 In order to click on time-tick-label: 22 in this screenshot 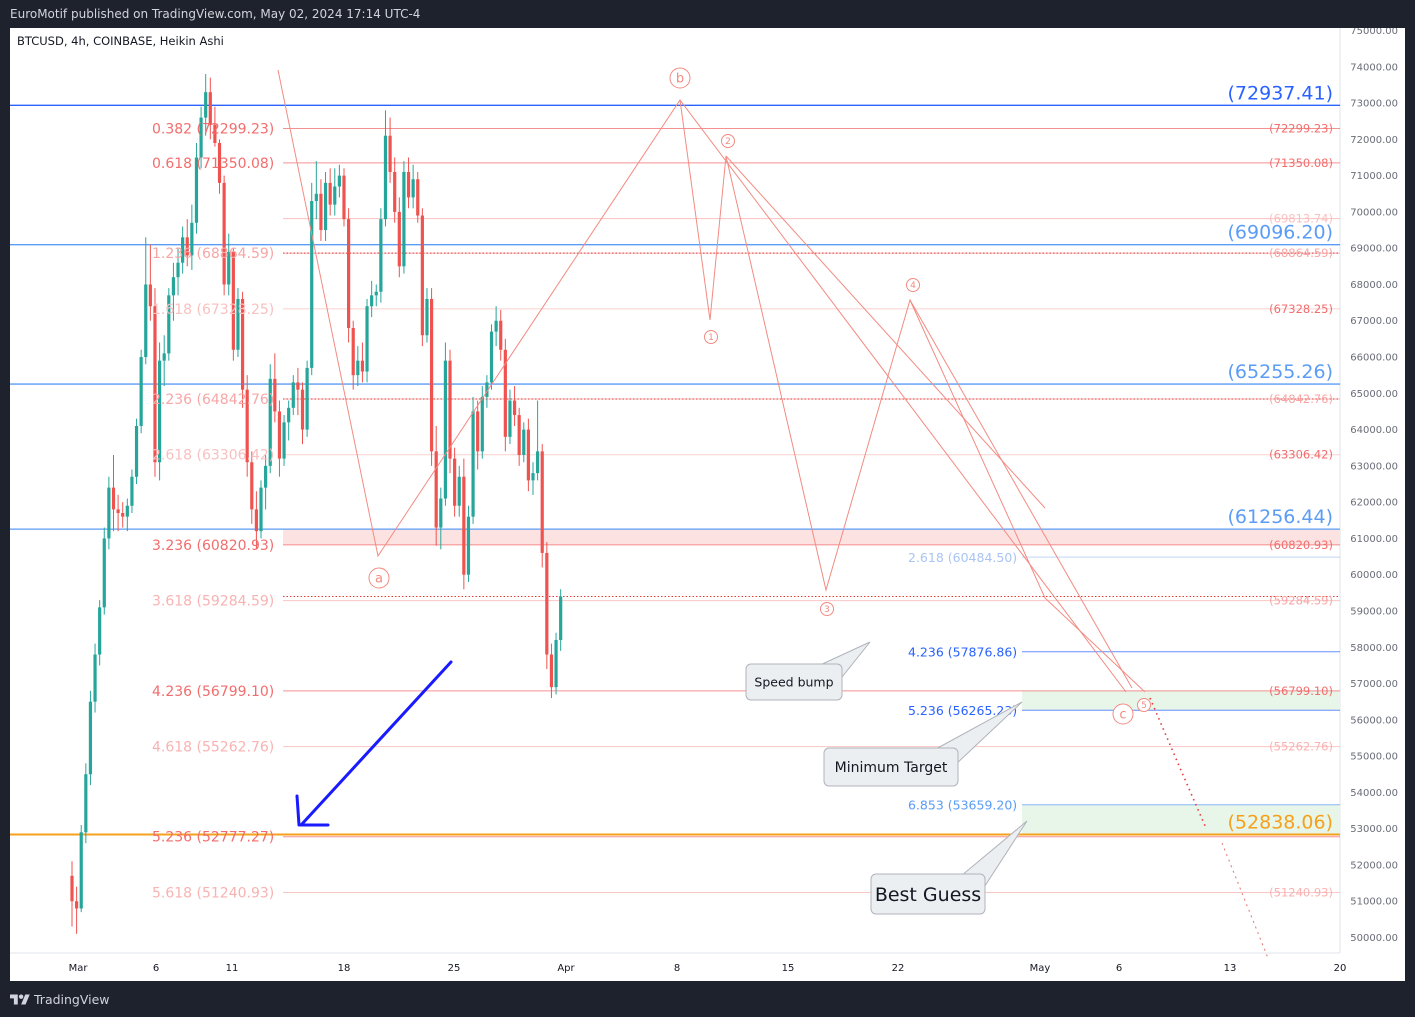, I will do `click(898, 968)`.